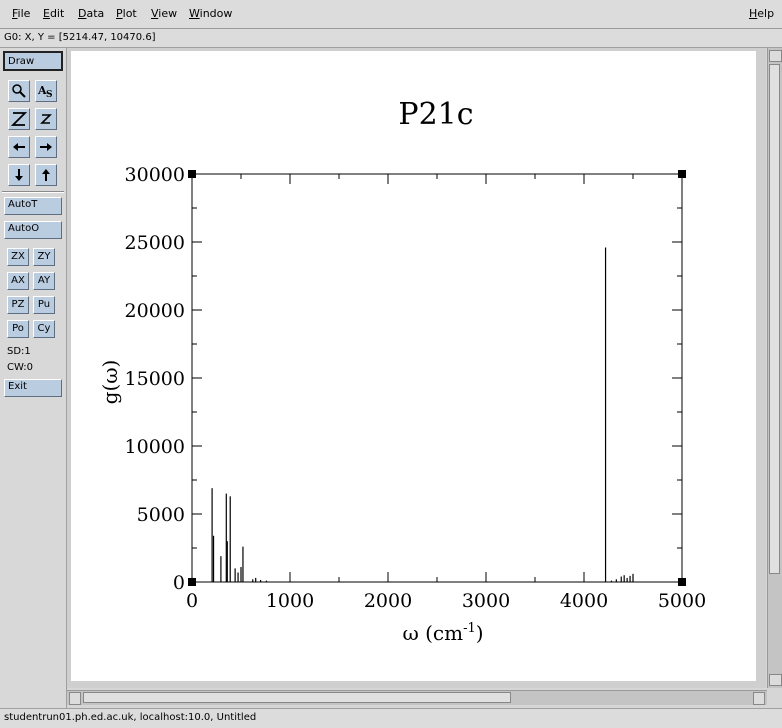 This screenshot has height=728, width=782. What do you see at coordinates (775, 56) in the screenshot?
I see `scroll-up-arrow` at bounding box center [775, 56].